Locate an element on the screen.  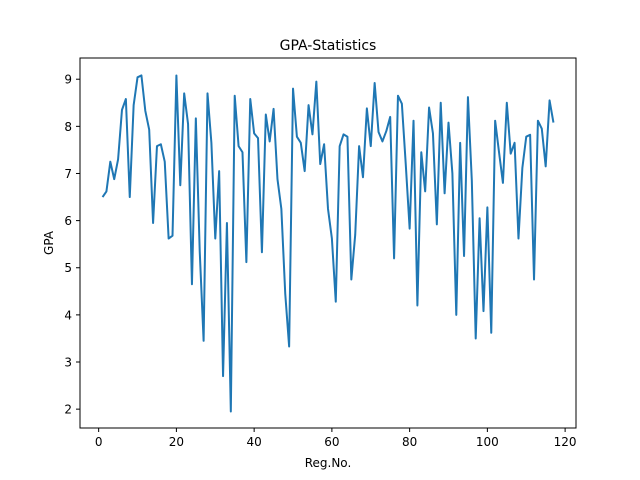
y-tick-label: 4 is located at coordinates (68, 315).